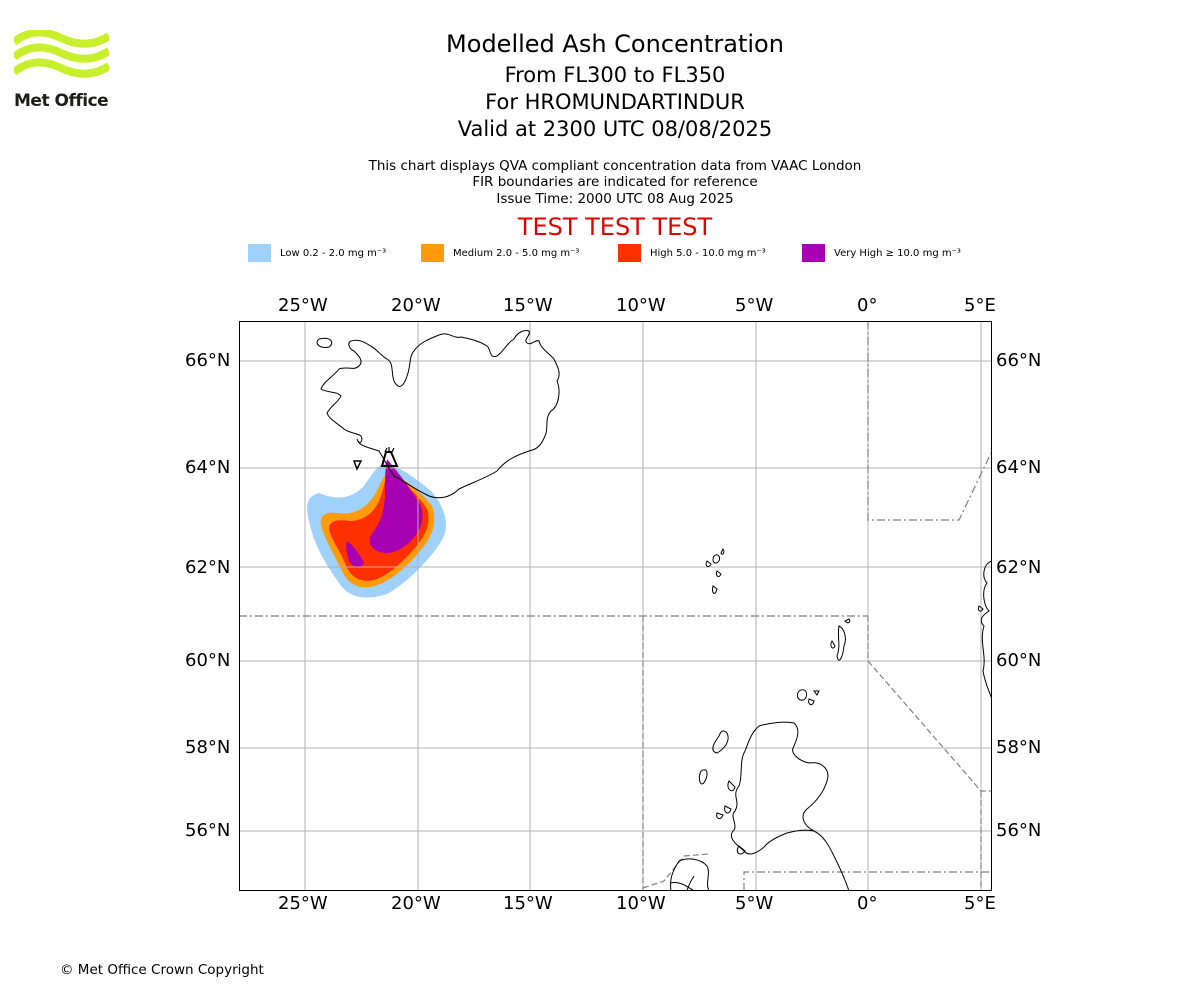 This screenshot has width=1200, height=1000. What do you see at coordinates (516, 253) in the screenshot?
I see `legend-label-medium: Medium 2.0 - 5.0 mg m⁻³` at bounding box center [516, 253].